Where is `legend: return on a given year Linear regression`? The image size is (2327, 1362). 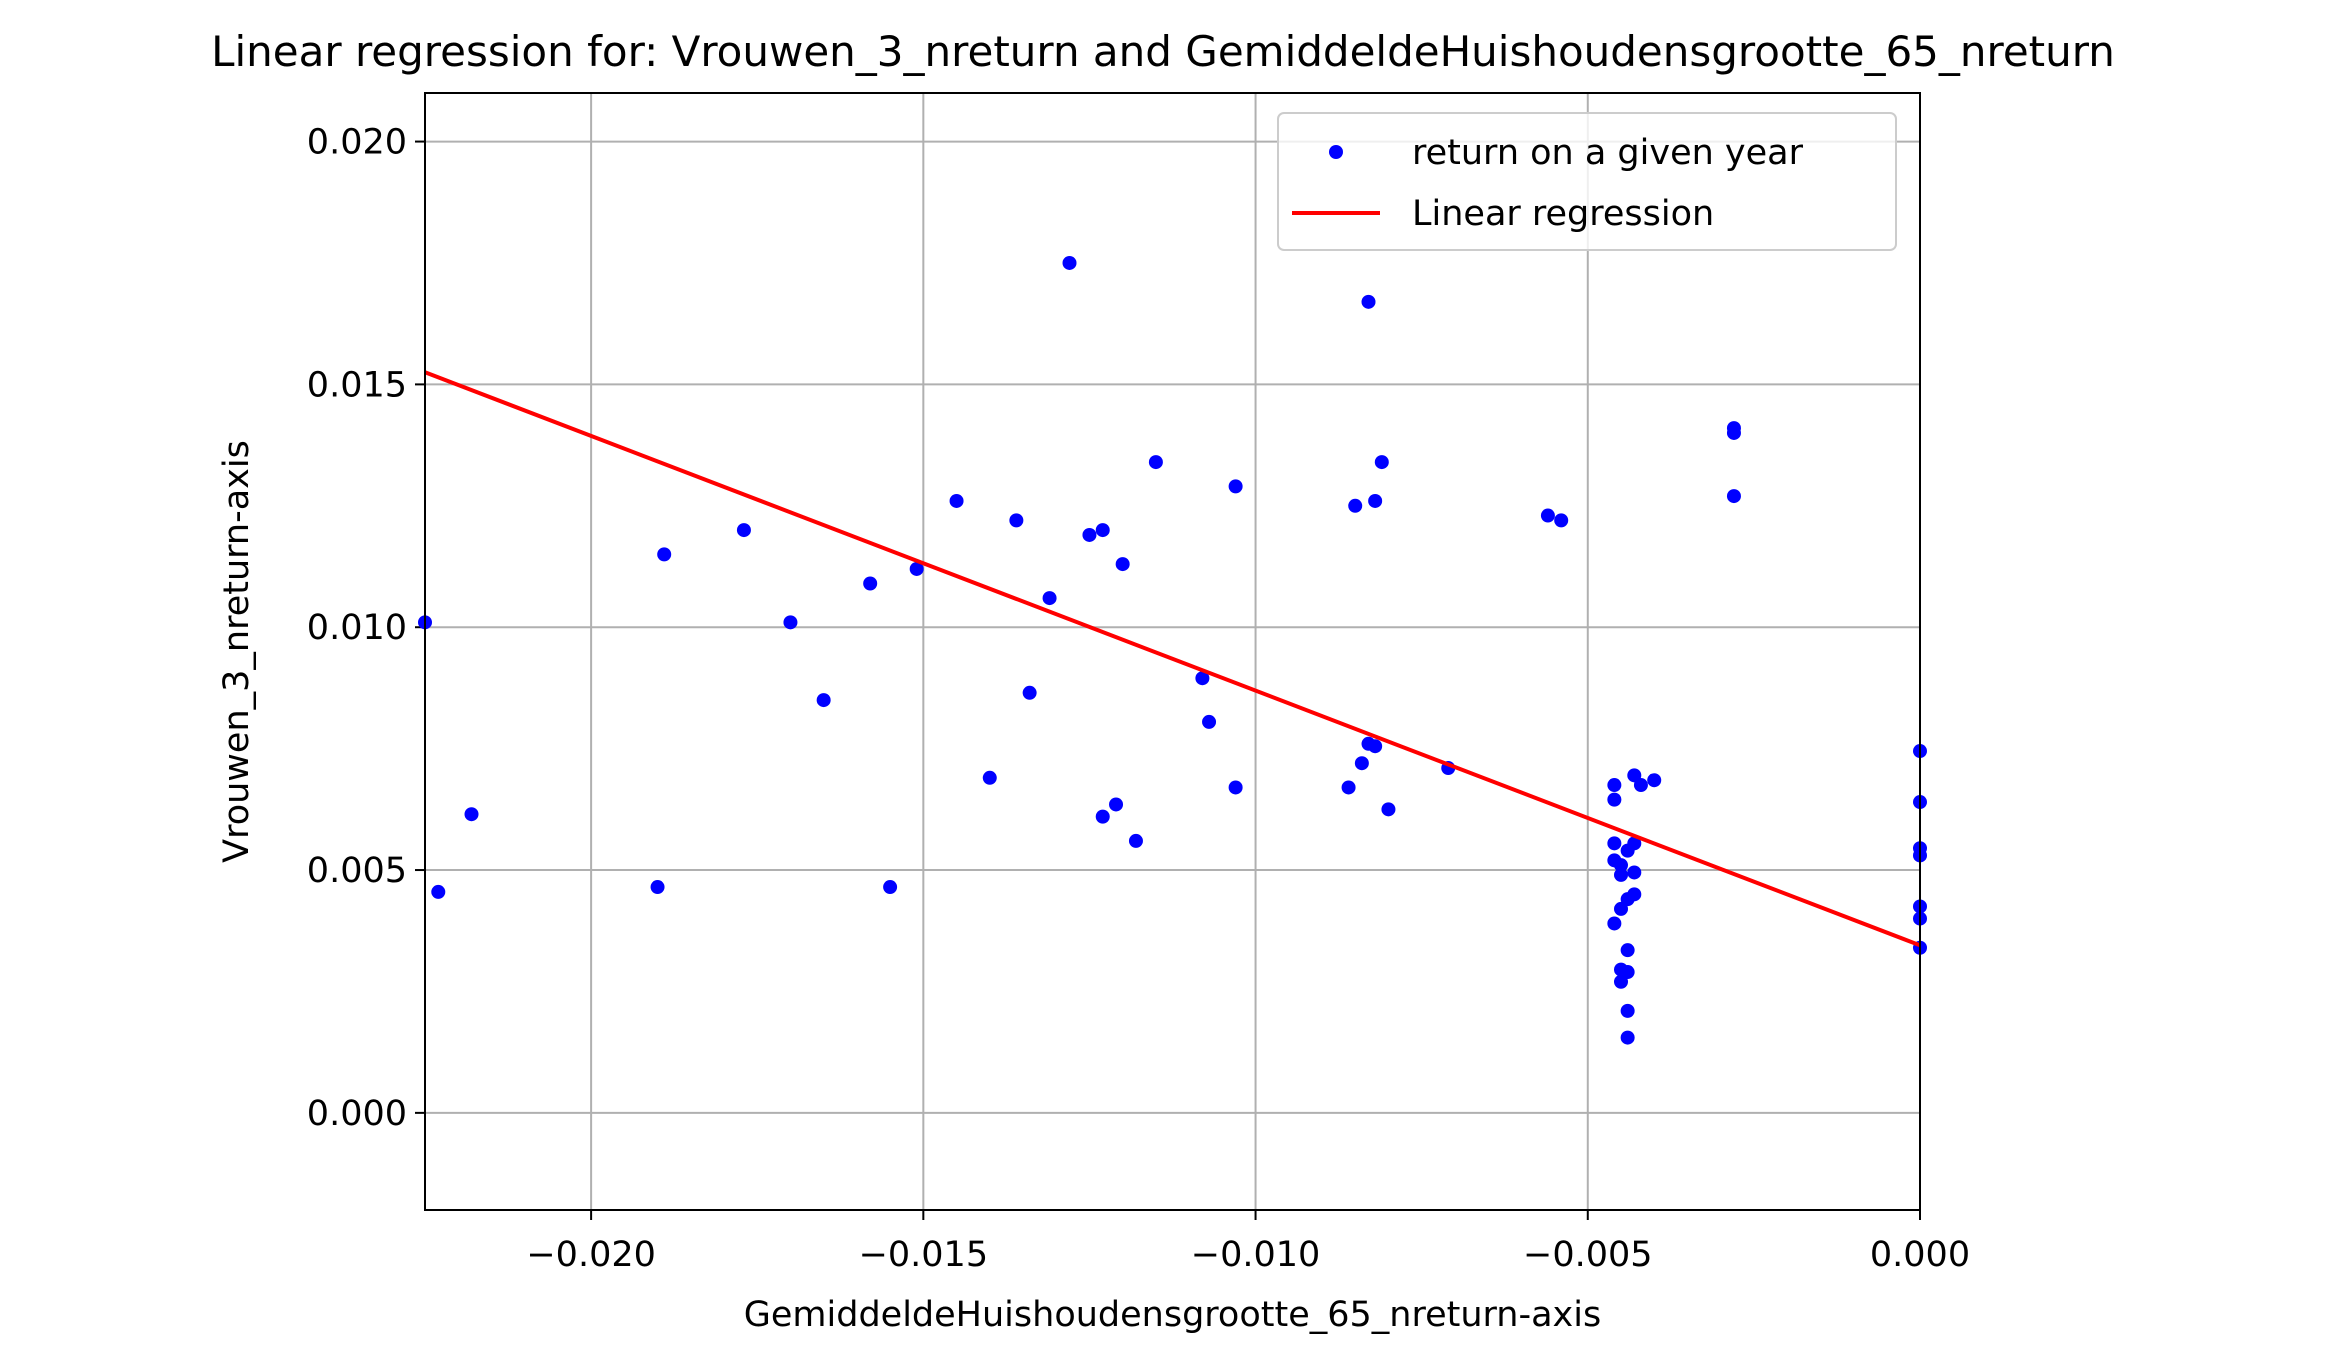 legend: return on a given year Linear regression is located at coordinates (1587, 181).